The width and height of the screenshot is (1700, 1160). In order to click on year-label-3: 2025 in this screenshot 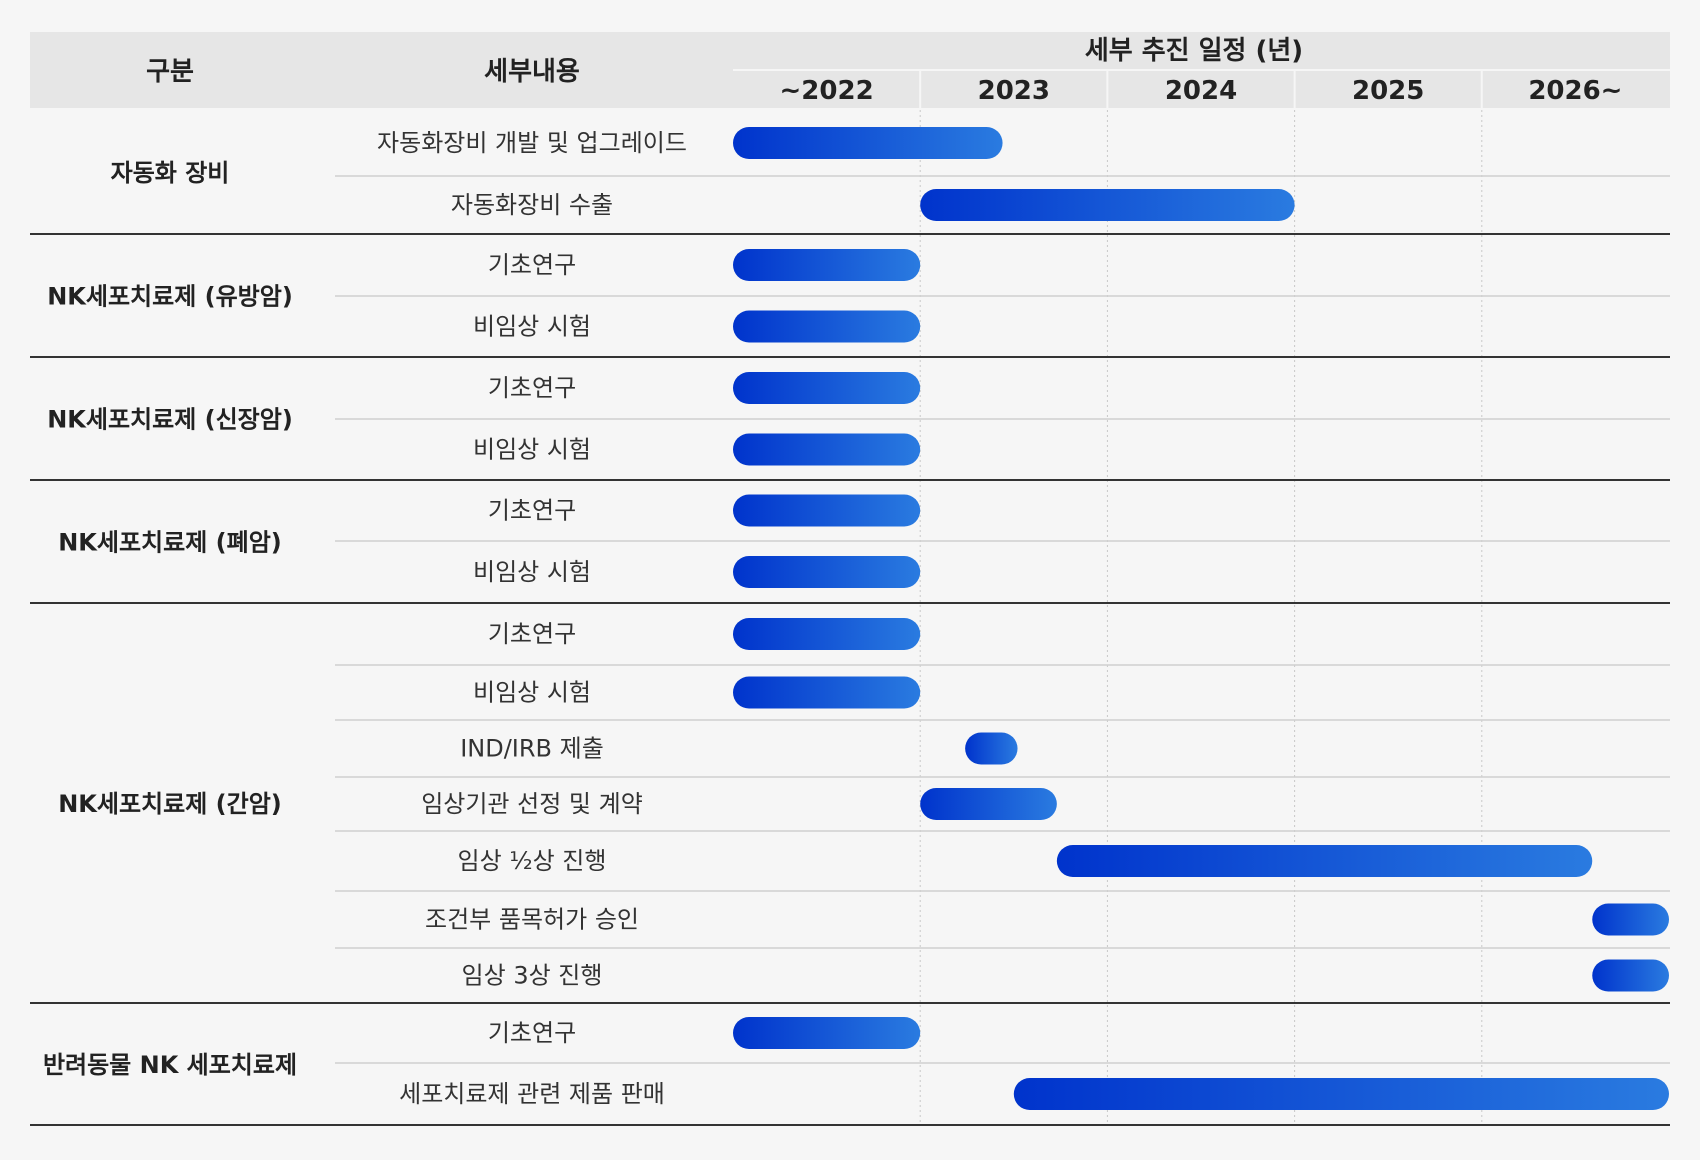, I will do `click(1388, 91)`.